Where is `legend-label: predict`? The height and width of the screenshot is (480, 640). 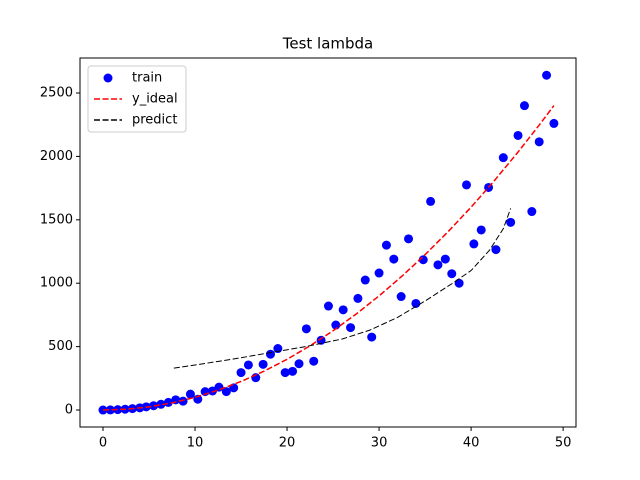 legend-label: predict is located at coordinates (154, 120).